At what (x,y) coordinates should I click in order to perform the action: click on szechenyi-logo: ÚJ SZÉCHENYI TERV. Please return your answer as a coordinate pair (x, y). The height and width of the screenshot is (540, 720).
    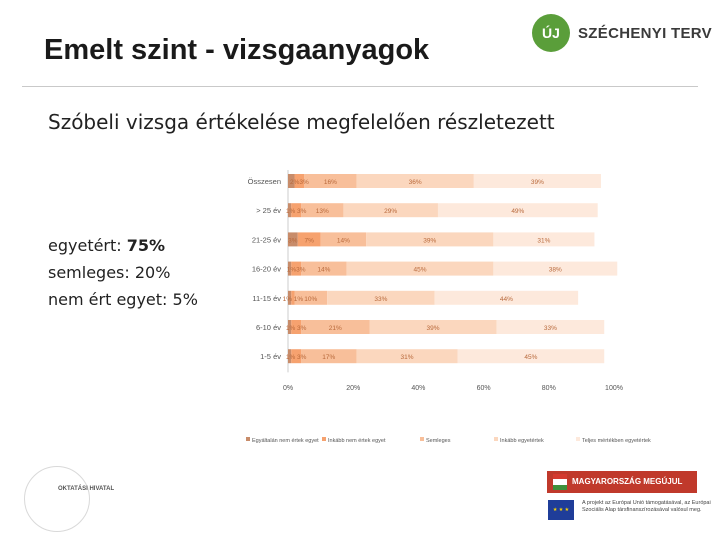
    Looking at the image, I should click on (622, 33).